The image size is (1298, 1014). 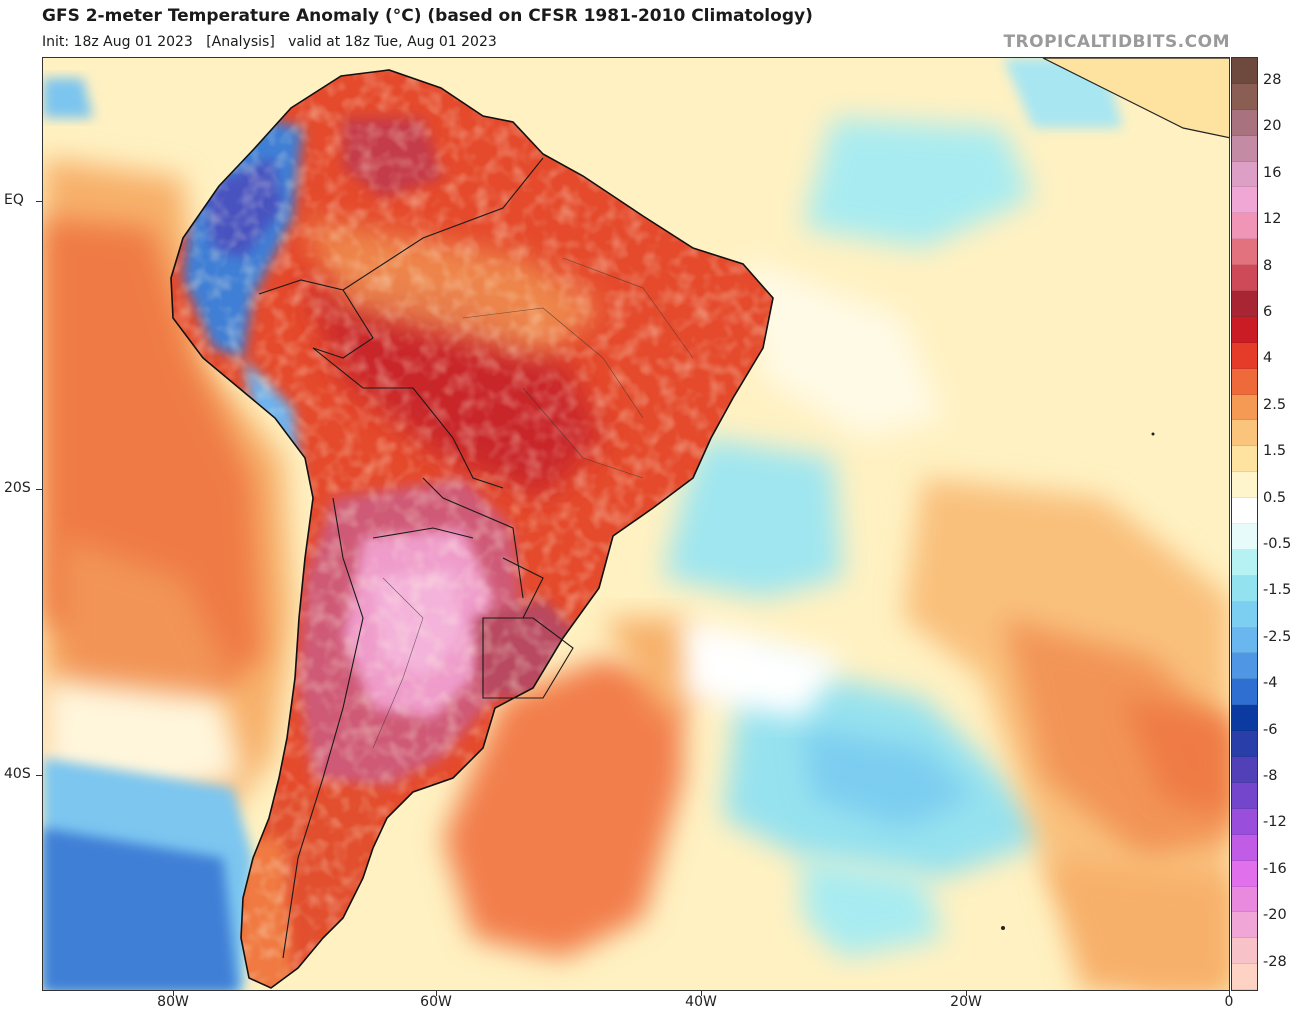 I want to click on lat-tick-20s, so click(x=39, y=489).